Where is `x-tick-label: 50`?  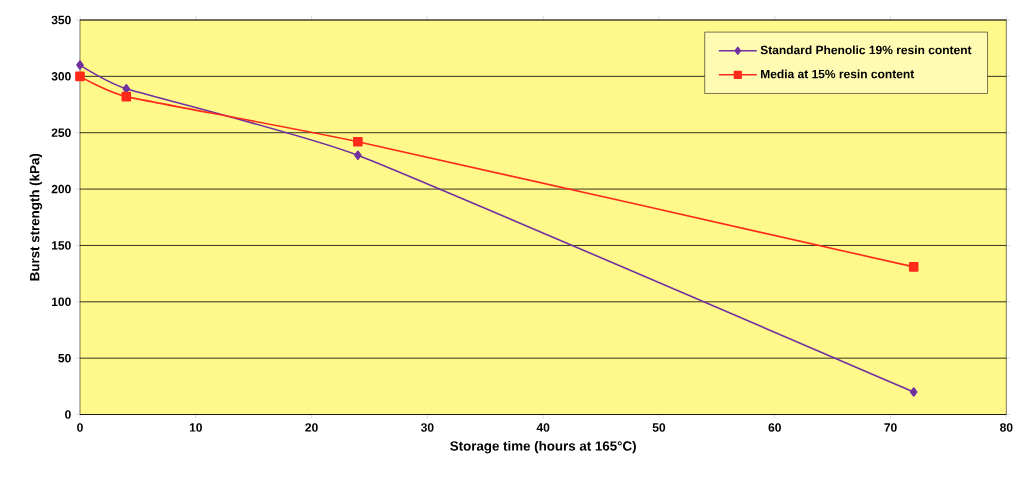 x-tick-label: 50 is located at coordinates (659, 427).